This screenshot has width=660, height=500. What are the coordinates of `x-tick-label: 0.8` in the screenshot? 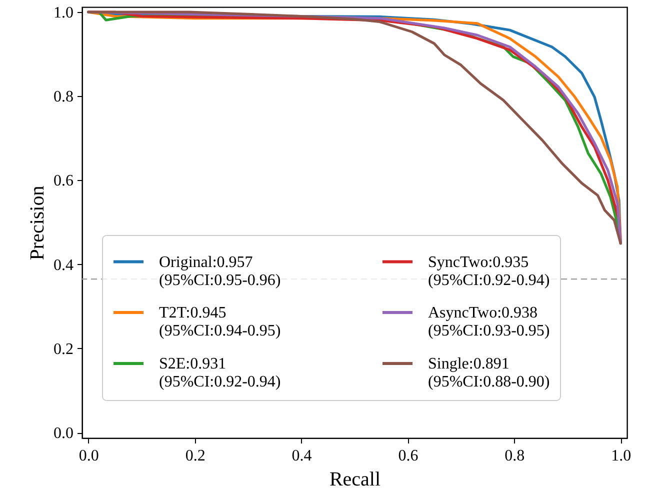 It's located at (514, 456).